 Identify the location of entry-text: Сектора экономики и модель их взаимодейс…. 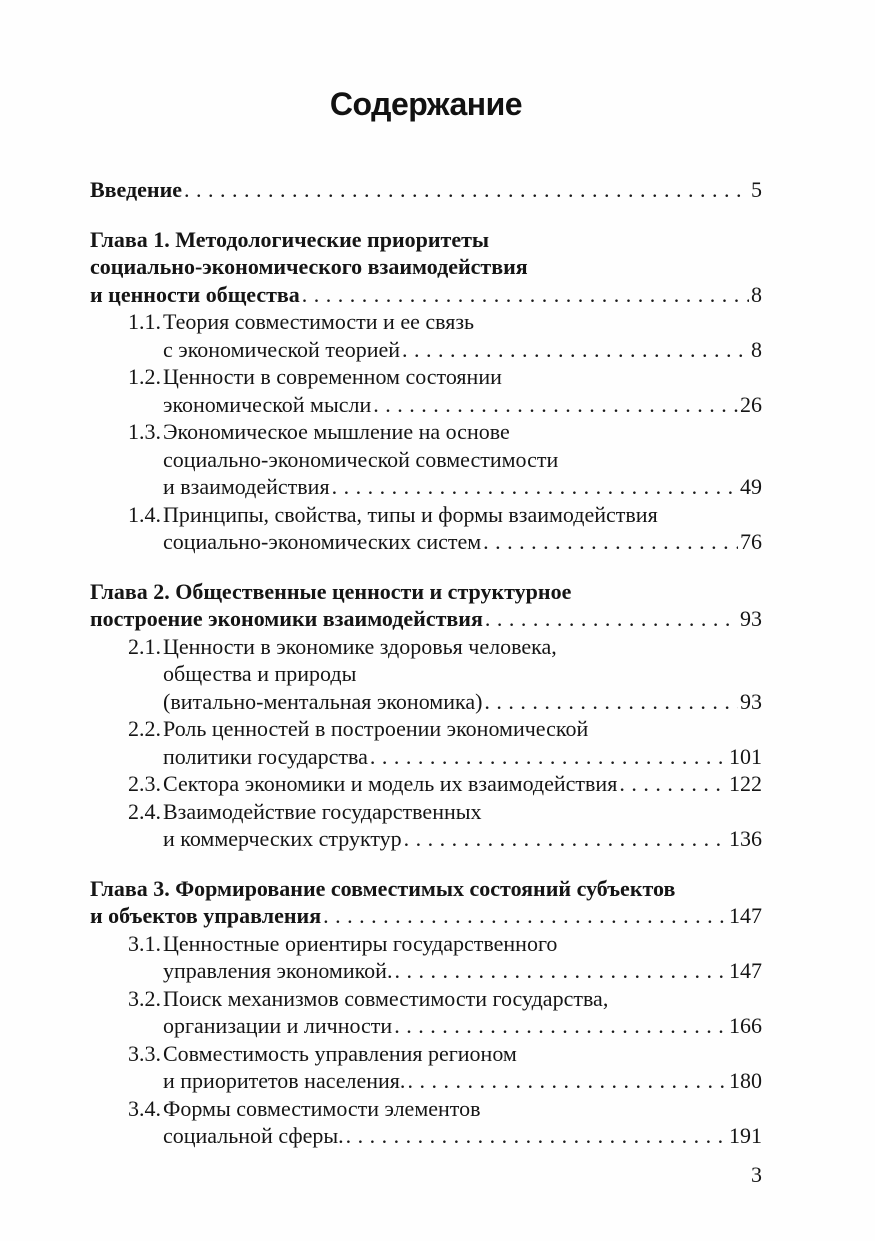
(390, 783).